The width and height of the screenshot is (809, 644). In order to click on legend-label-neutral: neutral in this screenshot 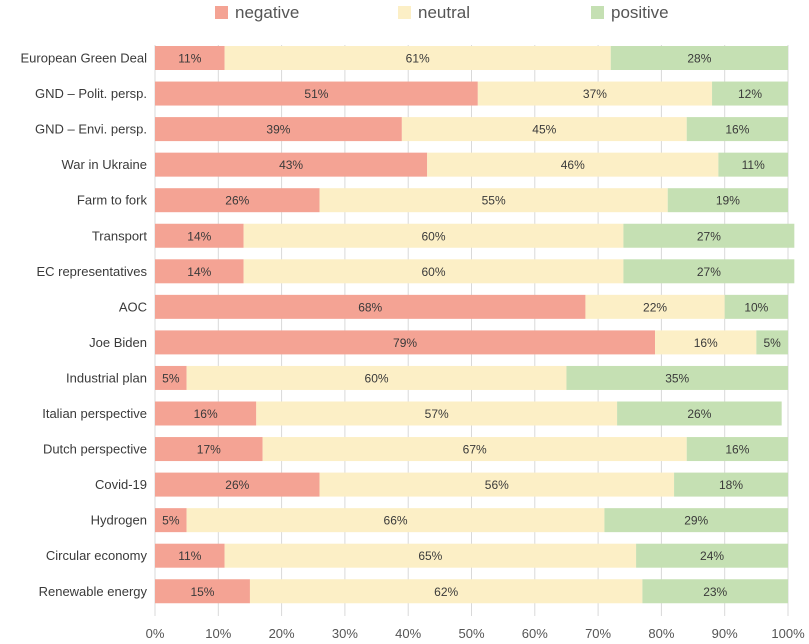, I will do `click(444, 12)`.